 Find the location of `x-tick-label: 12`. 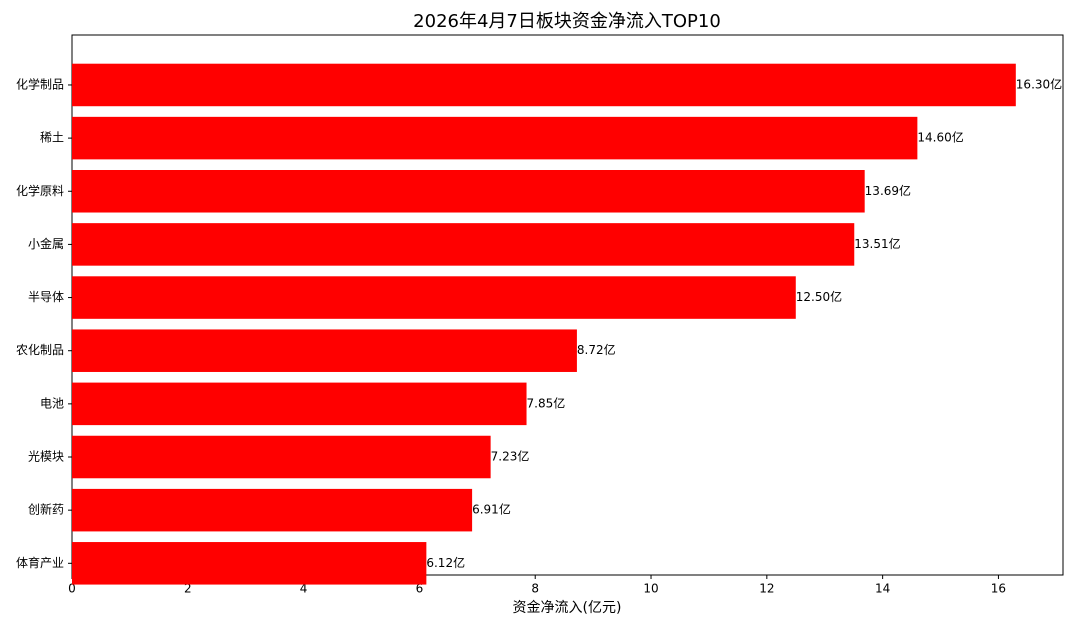

x-tick-label: 12 is located at coordinates (766, 589).